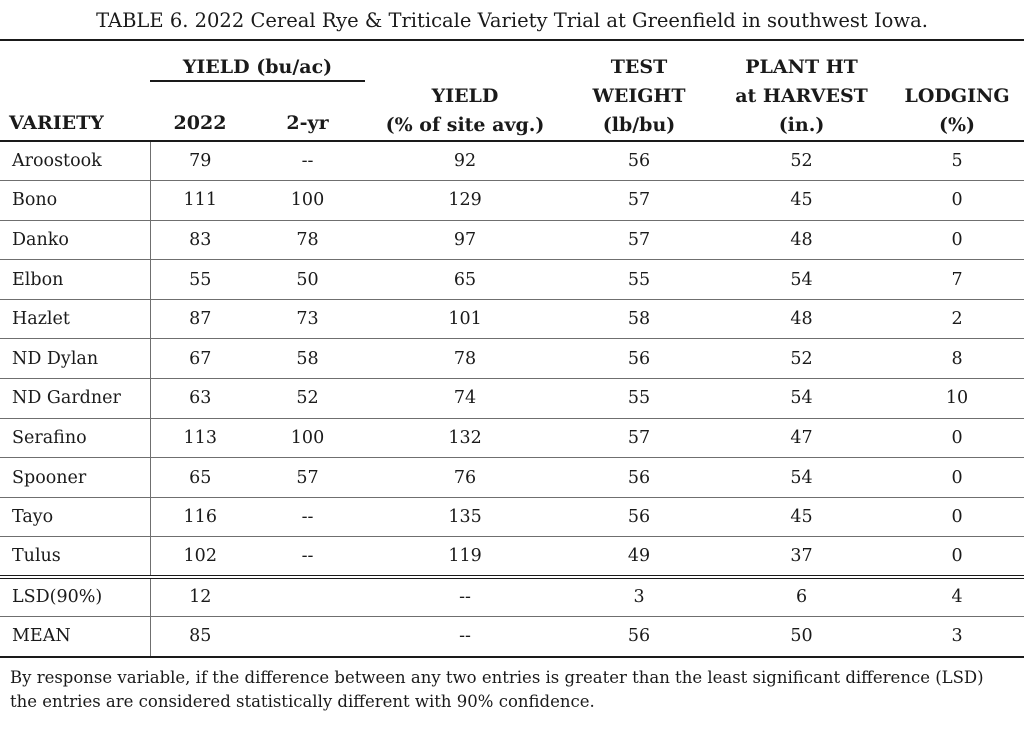  Describe the element at coordinates (512, 359) in the screenshot. I see `table-row: ND Dylan 67 58 78 56 52 8` at that location.